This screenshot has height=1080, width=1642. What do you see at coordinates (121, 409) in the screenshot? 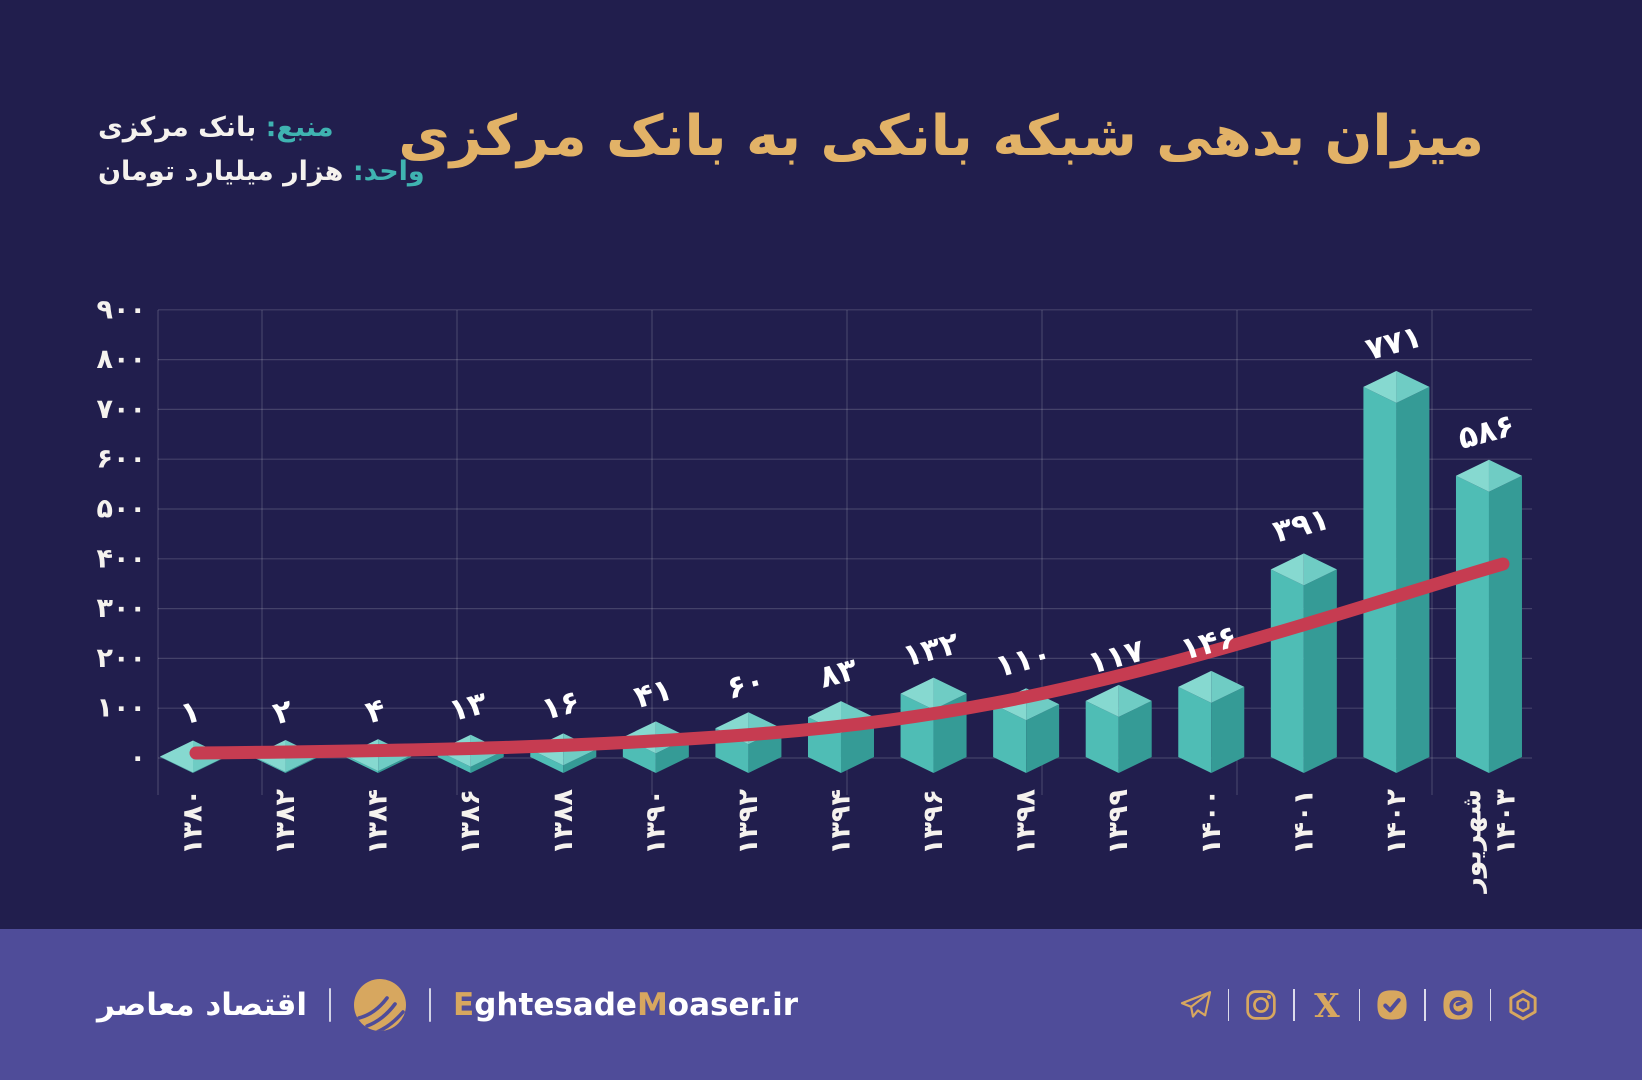
I see `y-tick-label: ۷۰۰` at bounding box center [121, 409].